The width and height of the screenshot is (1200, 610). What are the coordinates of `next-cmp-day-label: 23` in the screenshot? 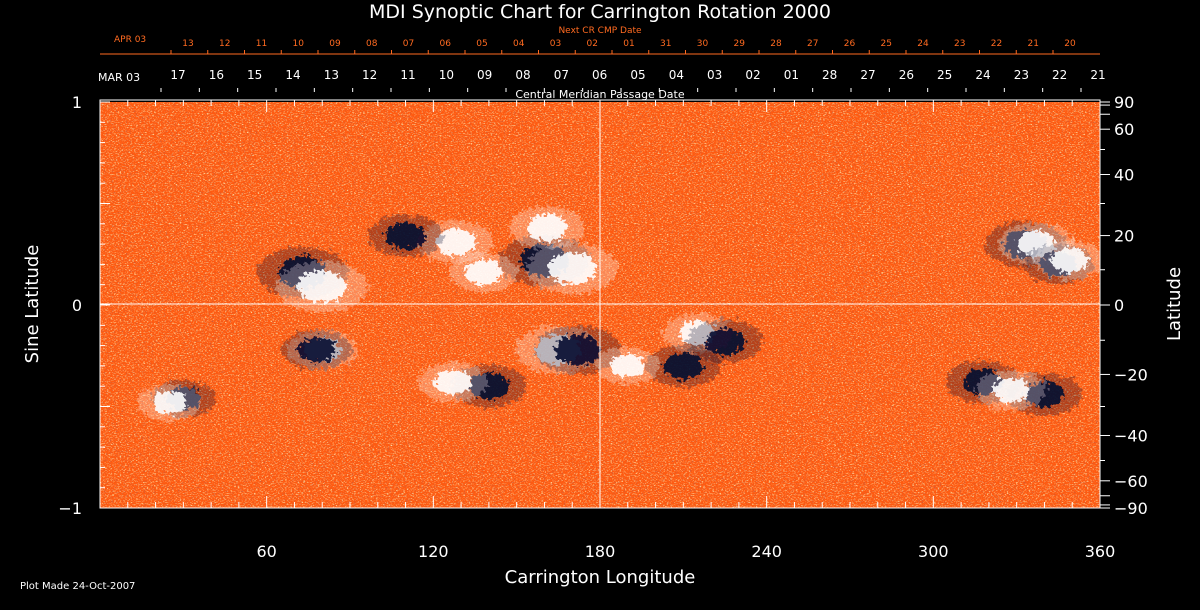 It's located at (959, 44).